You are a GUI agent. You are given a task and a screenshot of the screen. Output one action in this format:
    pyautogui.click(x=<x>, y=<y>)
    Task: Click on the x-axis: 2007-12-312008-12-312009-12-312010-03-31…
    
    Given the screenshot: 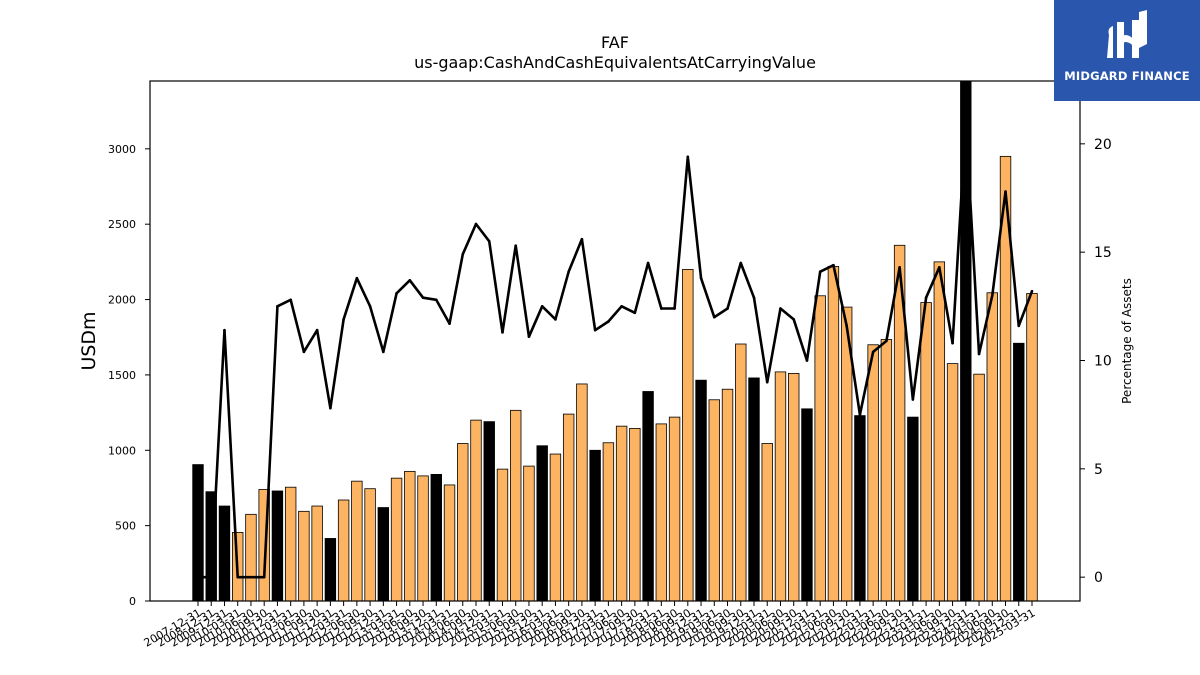 What is the action you would take?
    pyautogui.click(x=590, y=625)
    